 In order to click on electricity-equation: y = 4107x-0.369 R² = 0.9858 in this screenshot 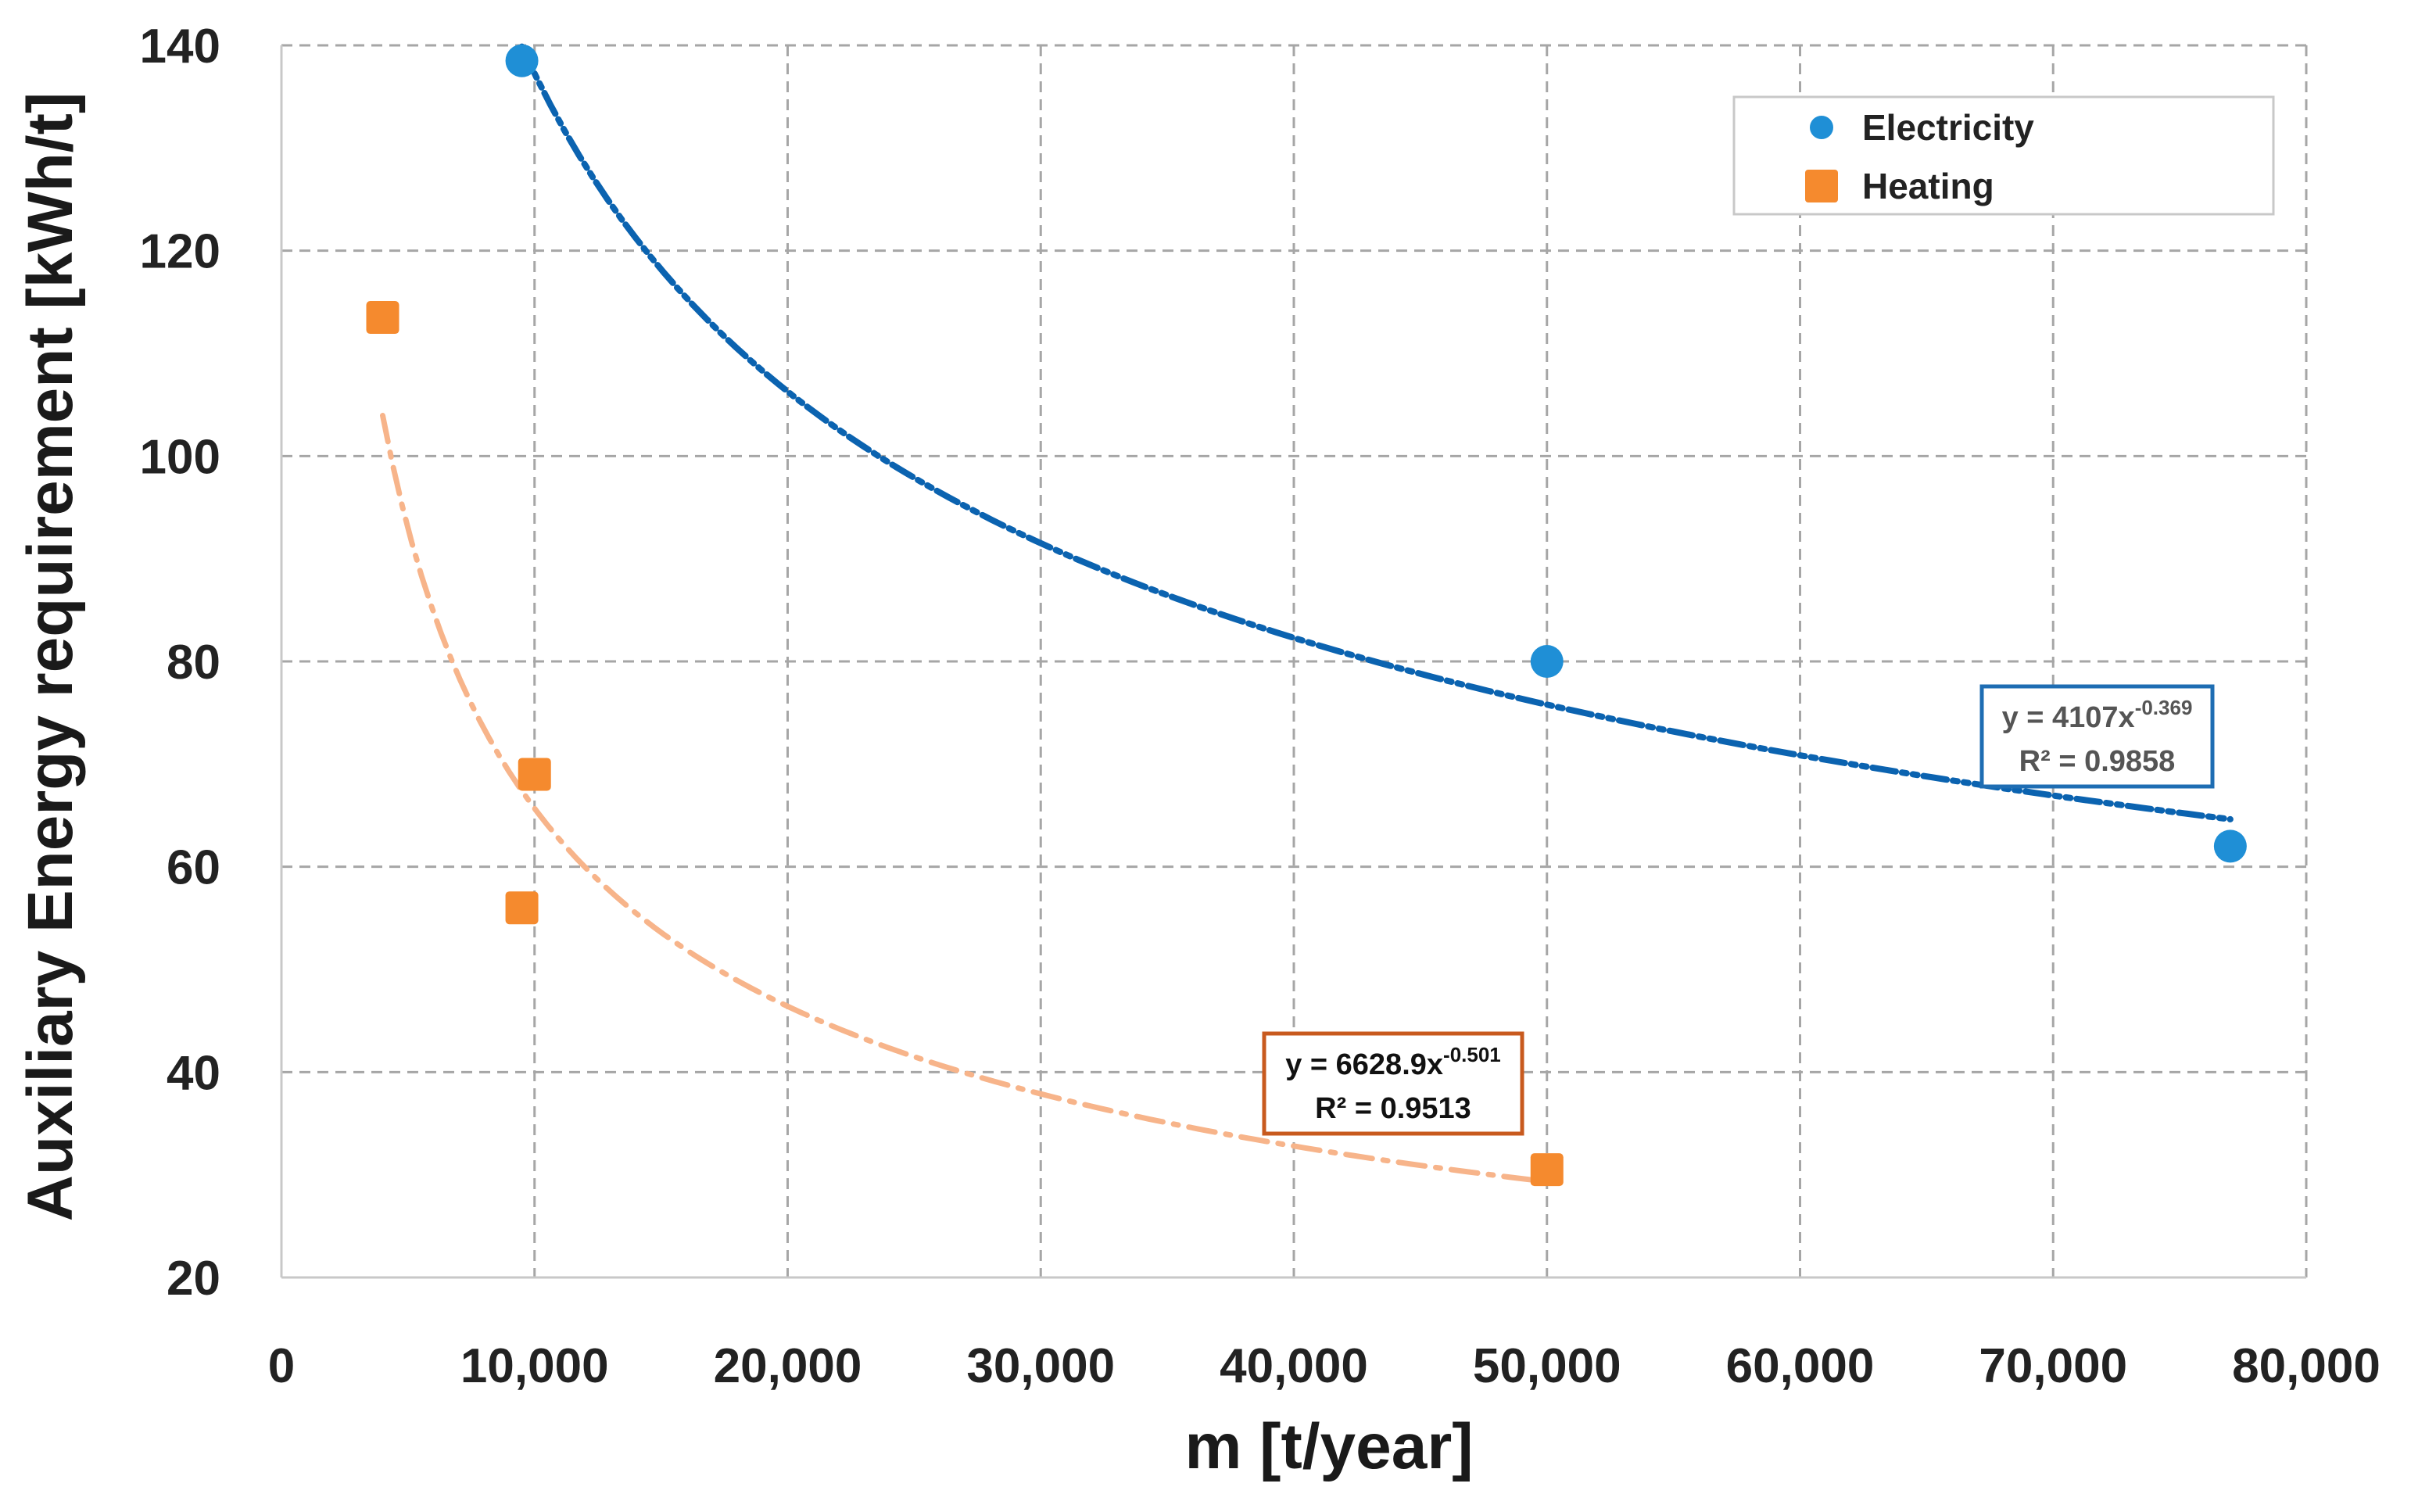, I will do `click(2097, 736)`.